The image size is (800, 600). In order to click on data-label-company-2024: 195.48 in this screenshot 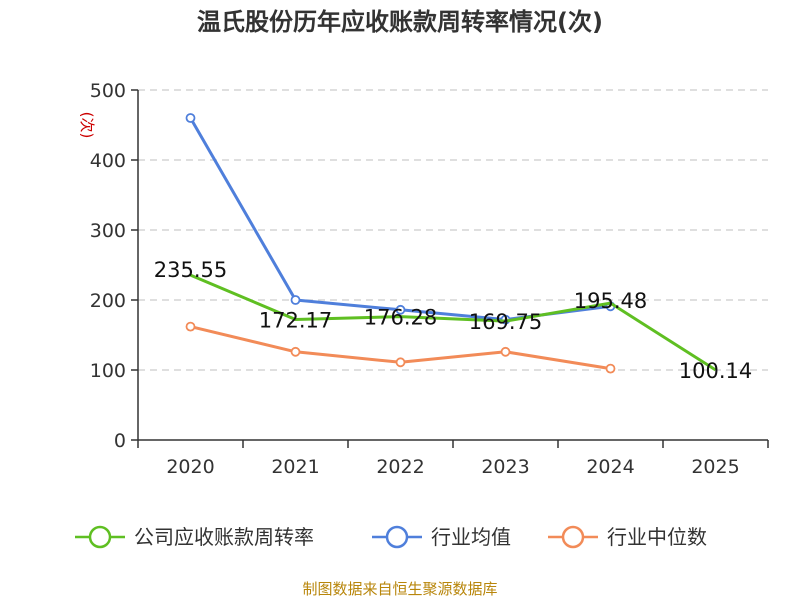, I will do `click(610, 301)`.